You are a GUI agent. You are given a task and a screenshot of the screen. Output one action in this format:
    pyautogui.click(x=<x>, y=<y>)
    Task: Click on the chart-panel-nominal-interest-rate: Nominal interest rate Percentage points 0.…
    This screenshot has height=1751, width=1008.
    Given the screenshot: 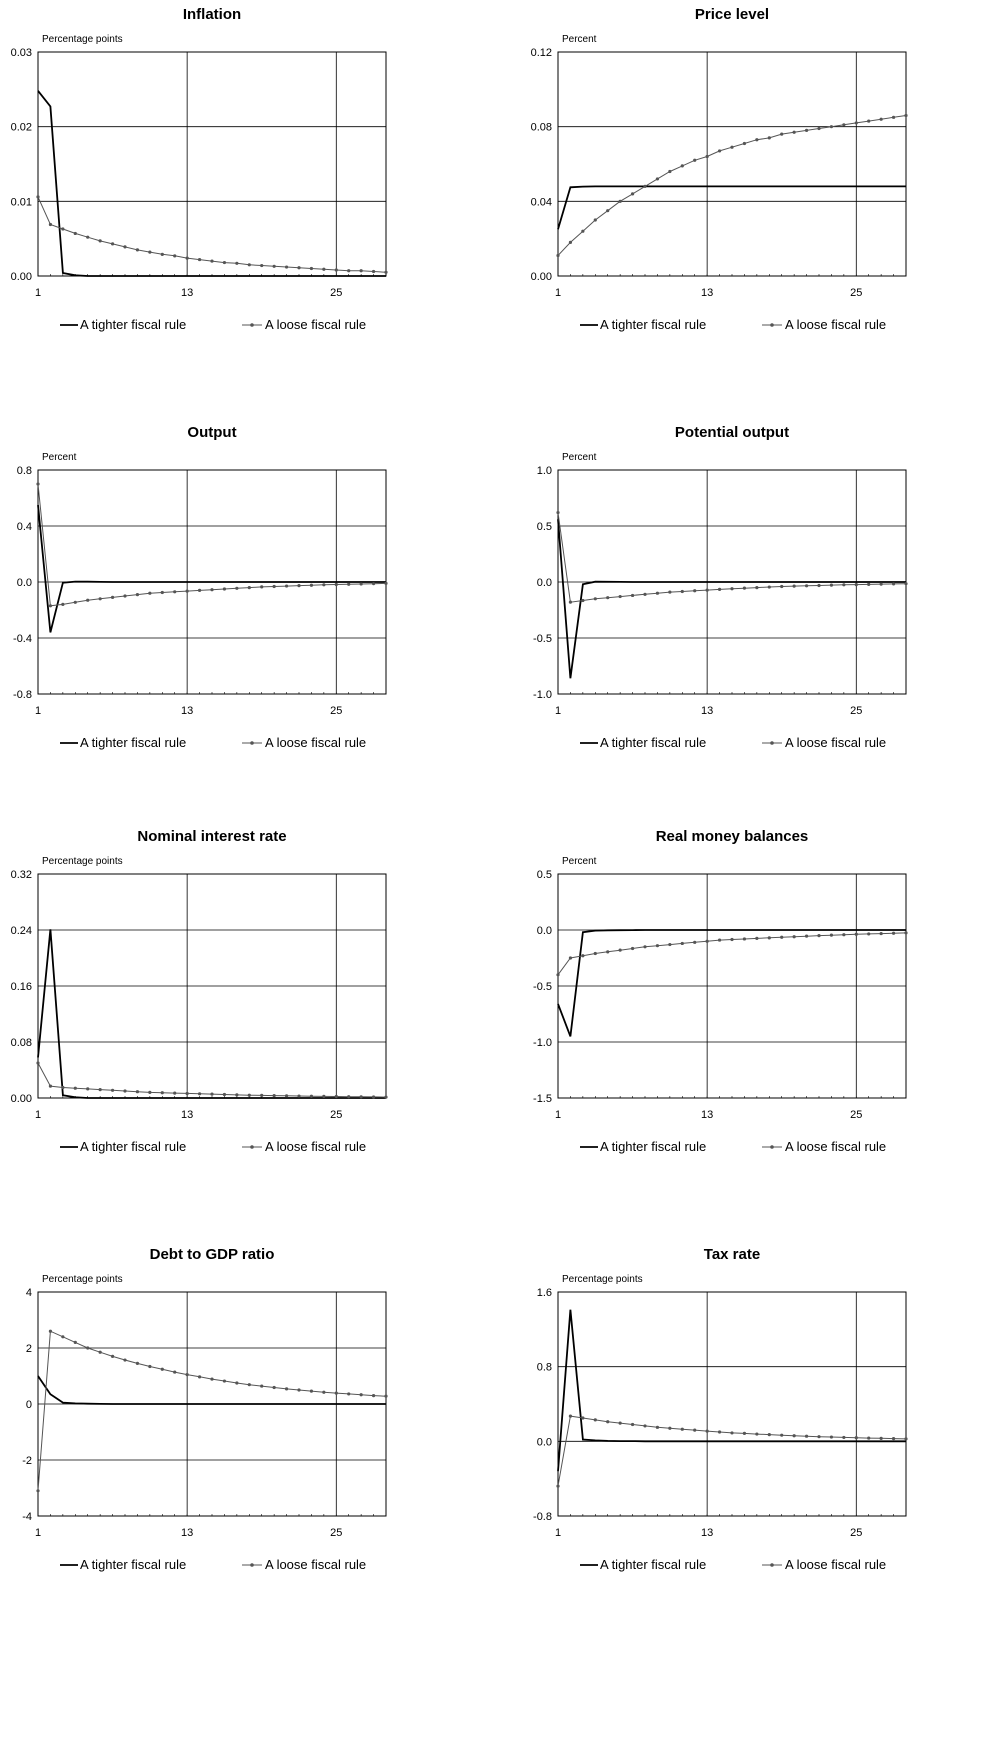 What is the action you would take?
    pyautogui.click(x=196, y=992)
    